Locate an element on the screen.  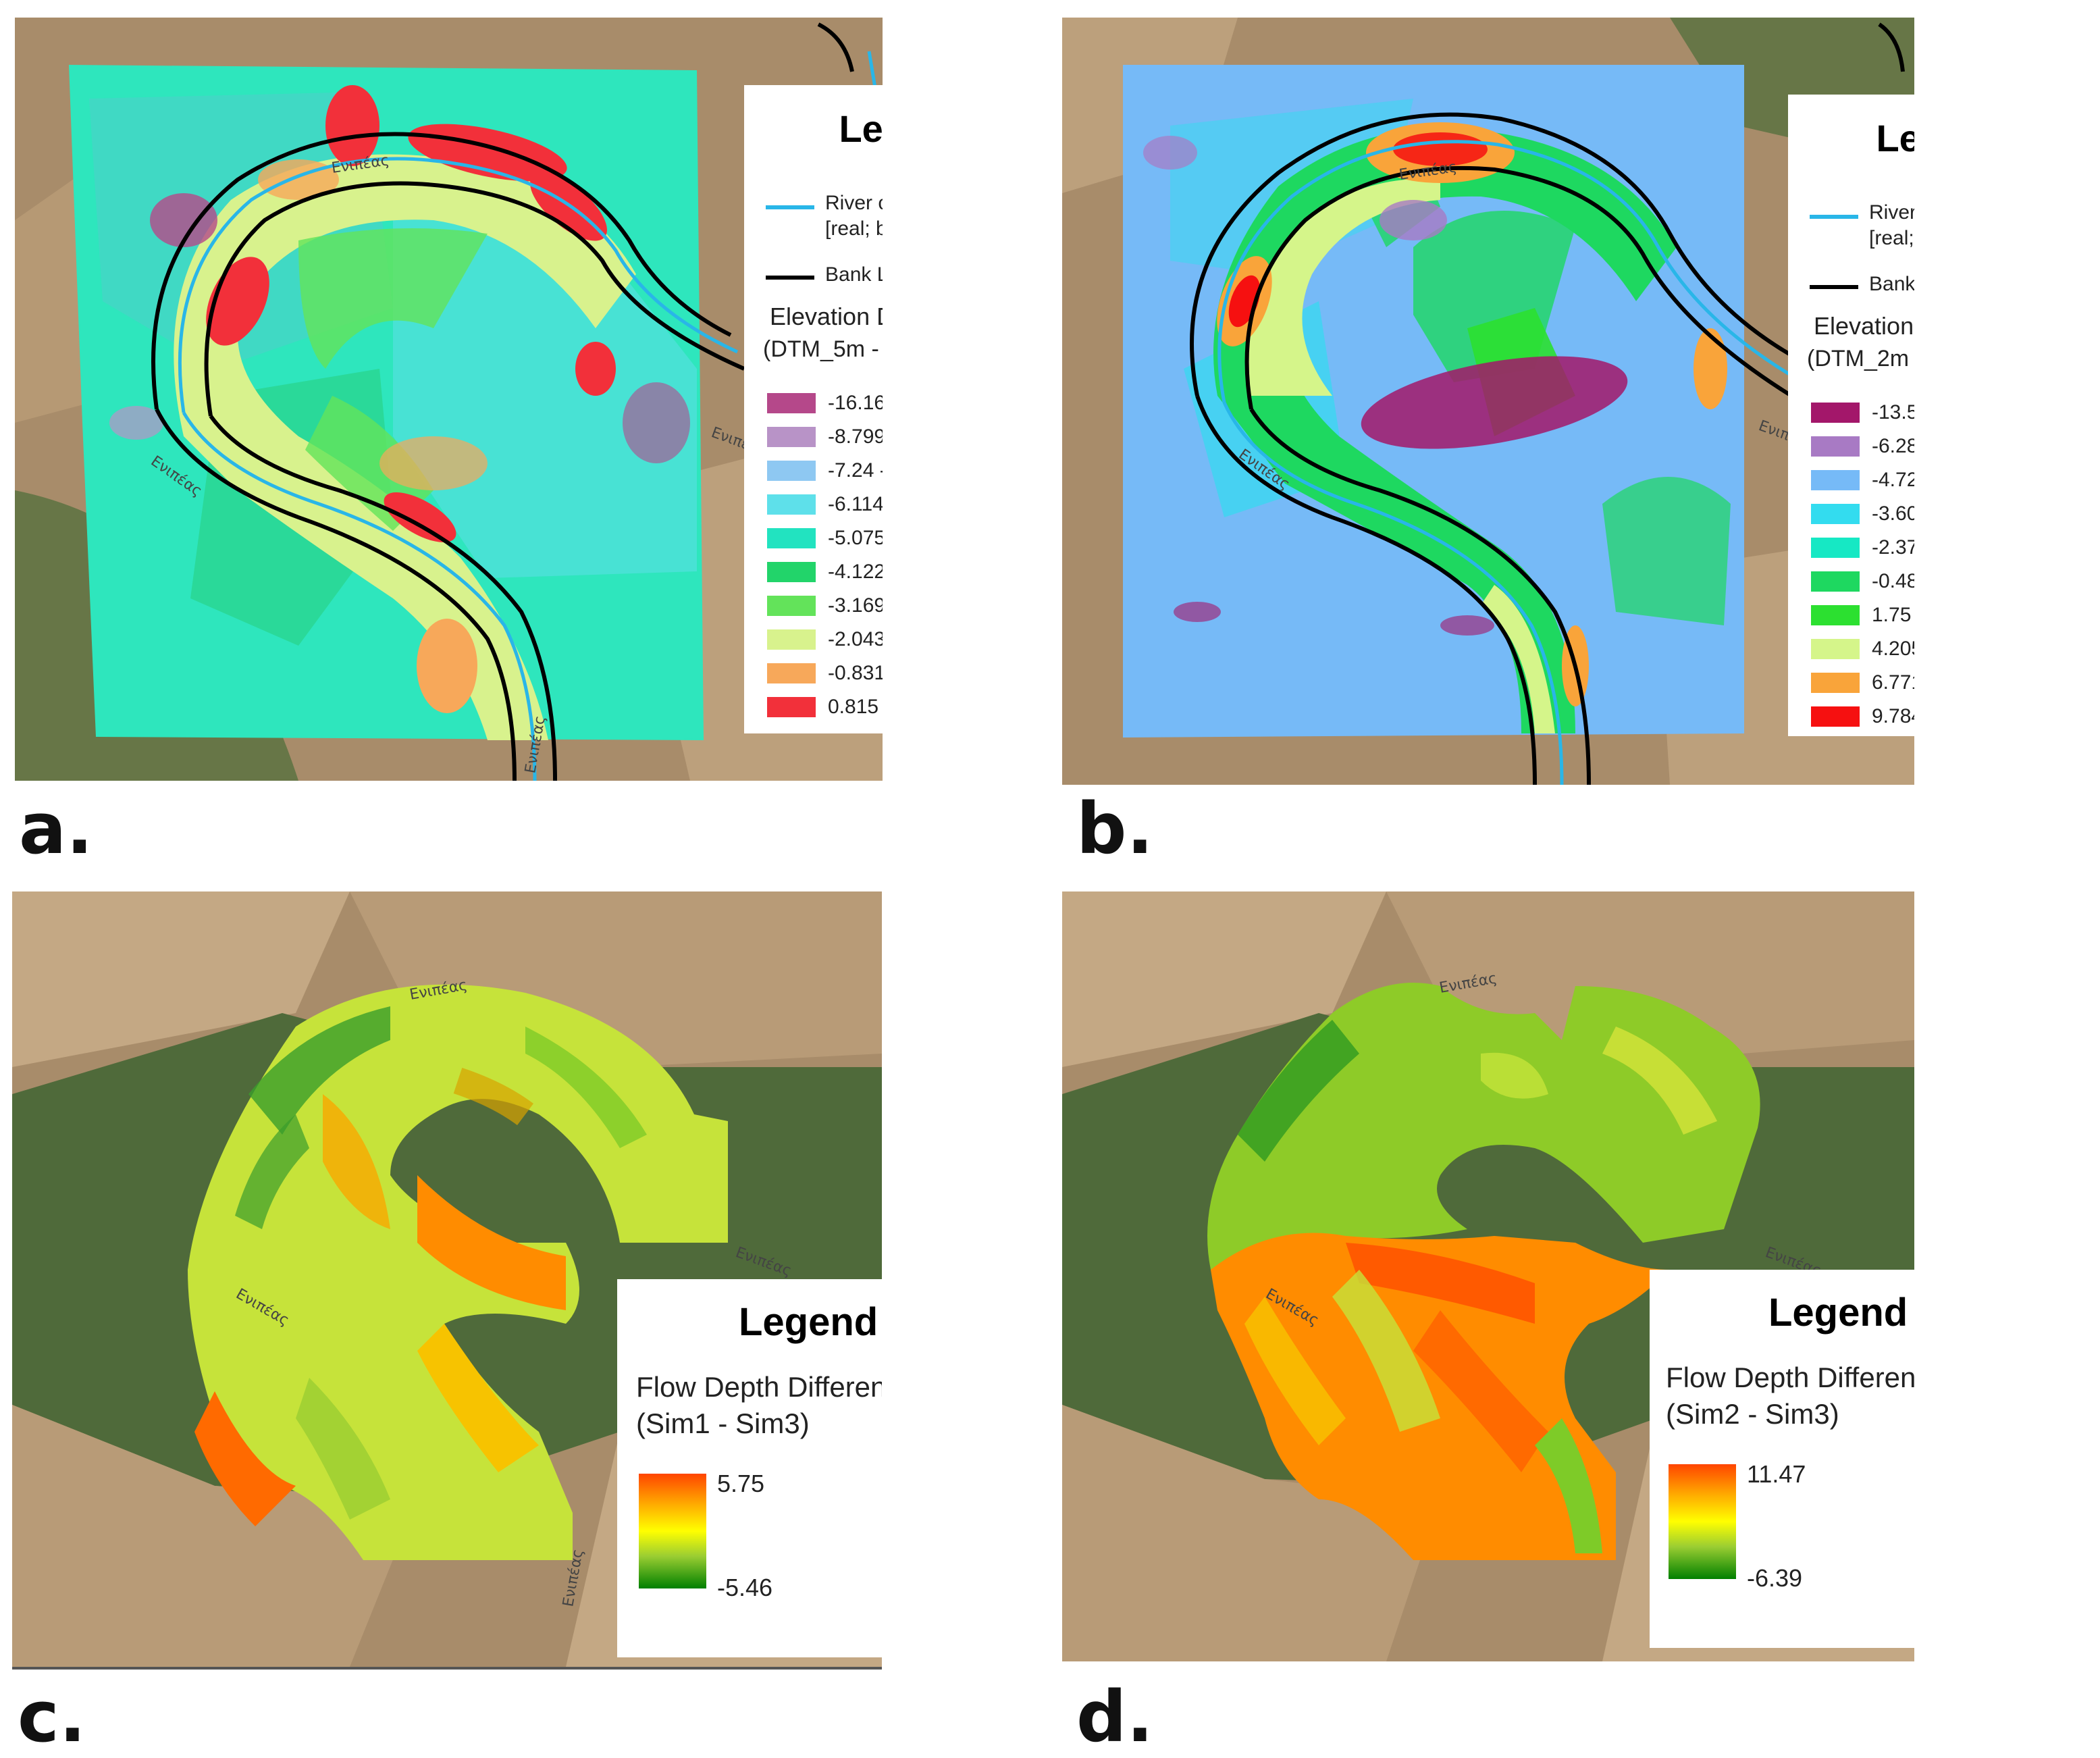
ramp-max-label: 5.75 is located at coordinates (741, 1483).